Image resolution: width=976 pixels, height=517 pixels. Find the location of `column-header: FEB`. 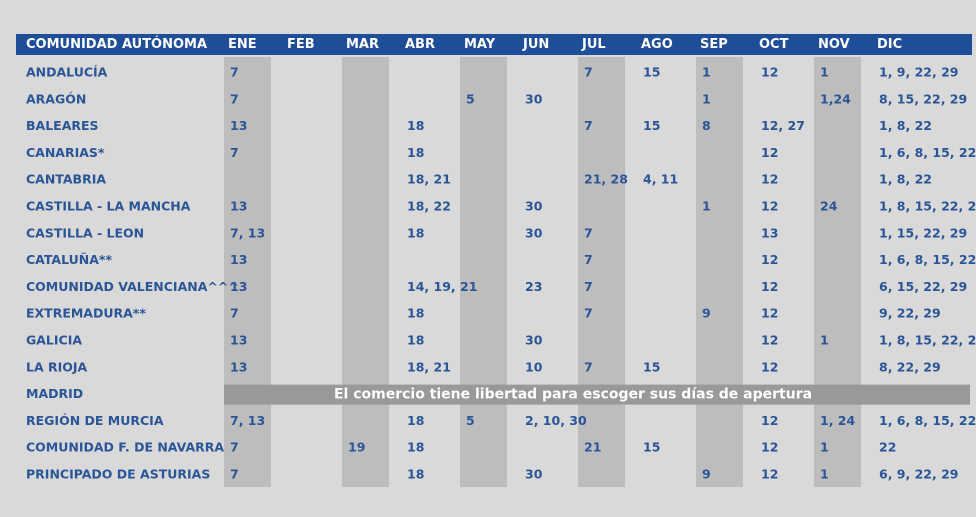

column-header: FEB is located at coordinates (301, 44).